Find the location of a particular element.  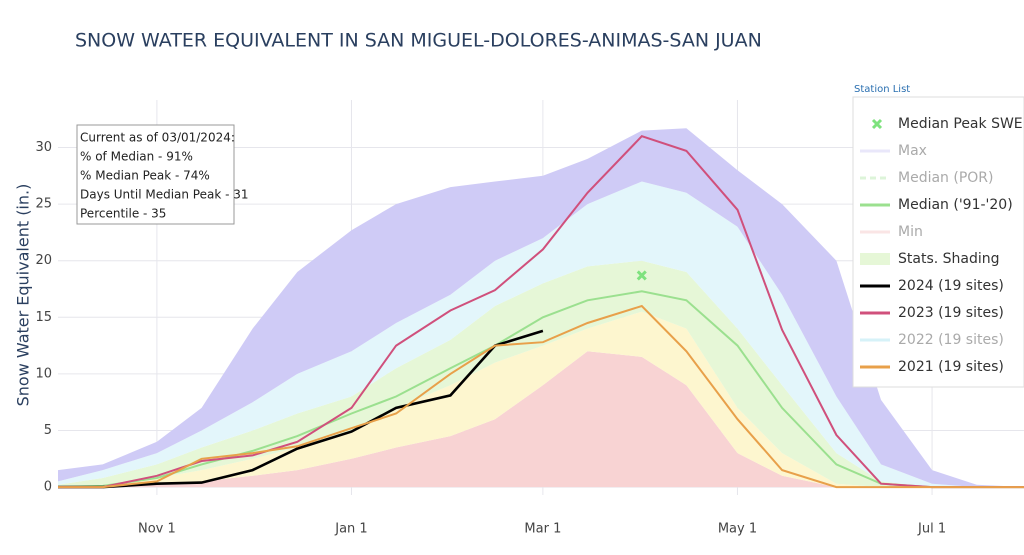

legend-label: Min is located at coordinates (910, 232).